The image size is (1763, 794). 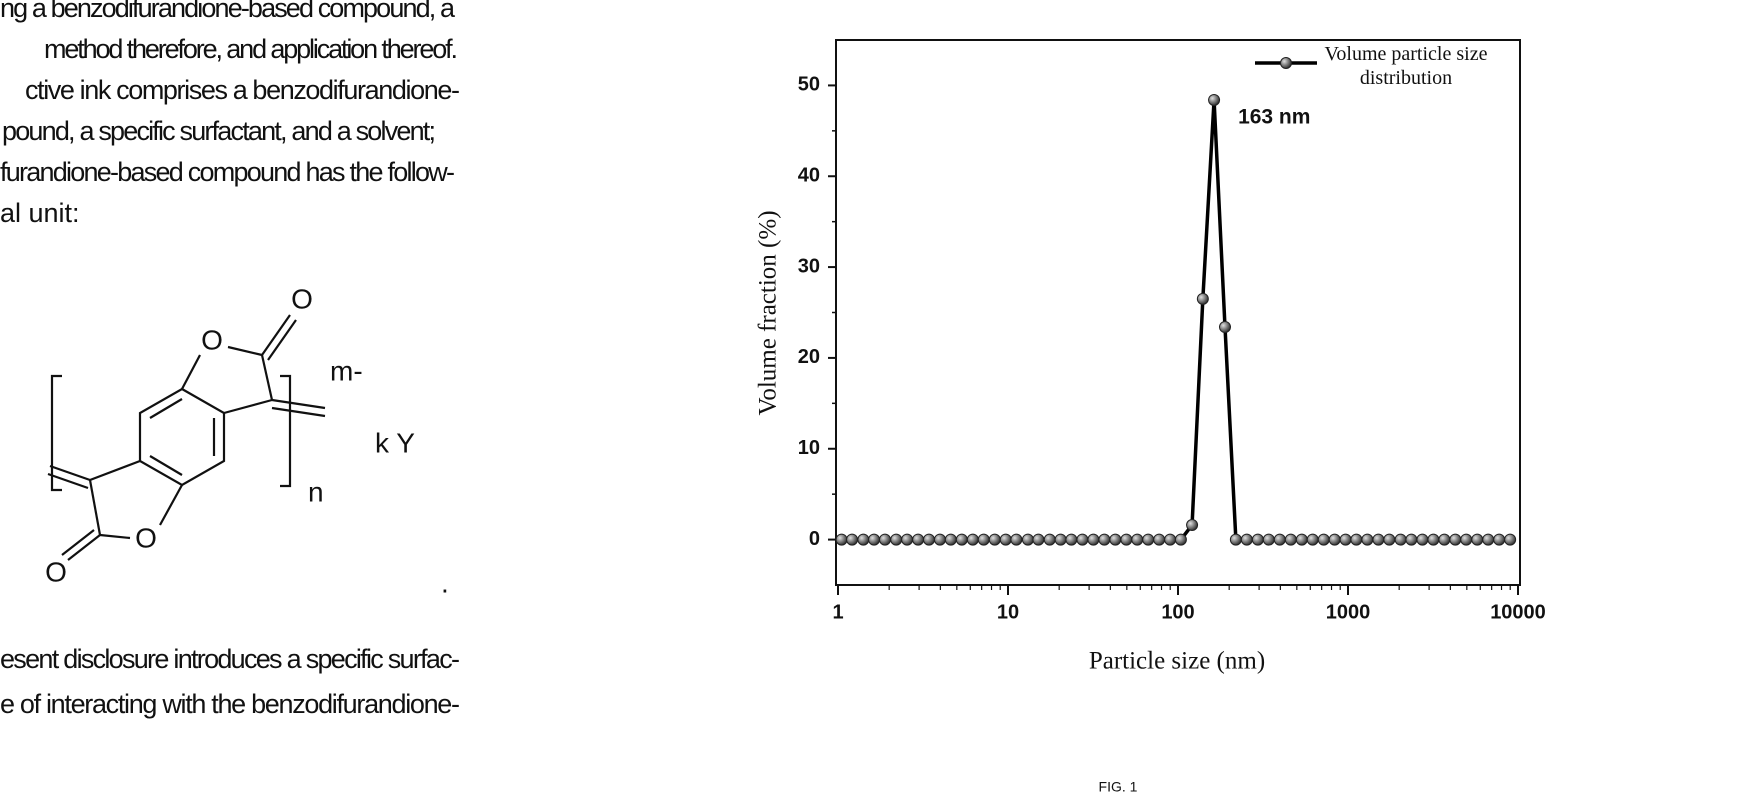 What do you see at coordinates (1118, 786) in the screenshot?
I see `figure-caption: FIG. 1` at bounding box center [1118, 786].